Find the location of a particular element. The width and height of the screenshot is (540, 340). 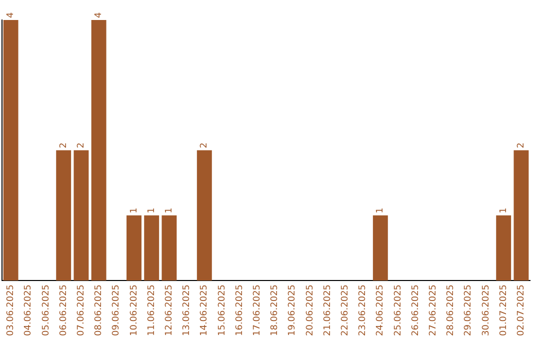

x-tick-label: 04.06.2025 is located at coordinates (29, 310).